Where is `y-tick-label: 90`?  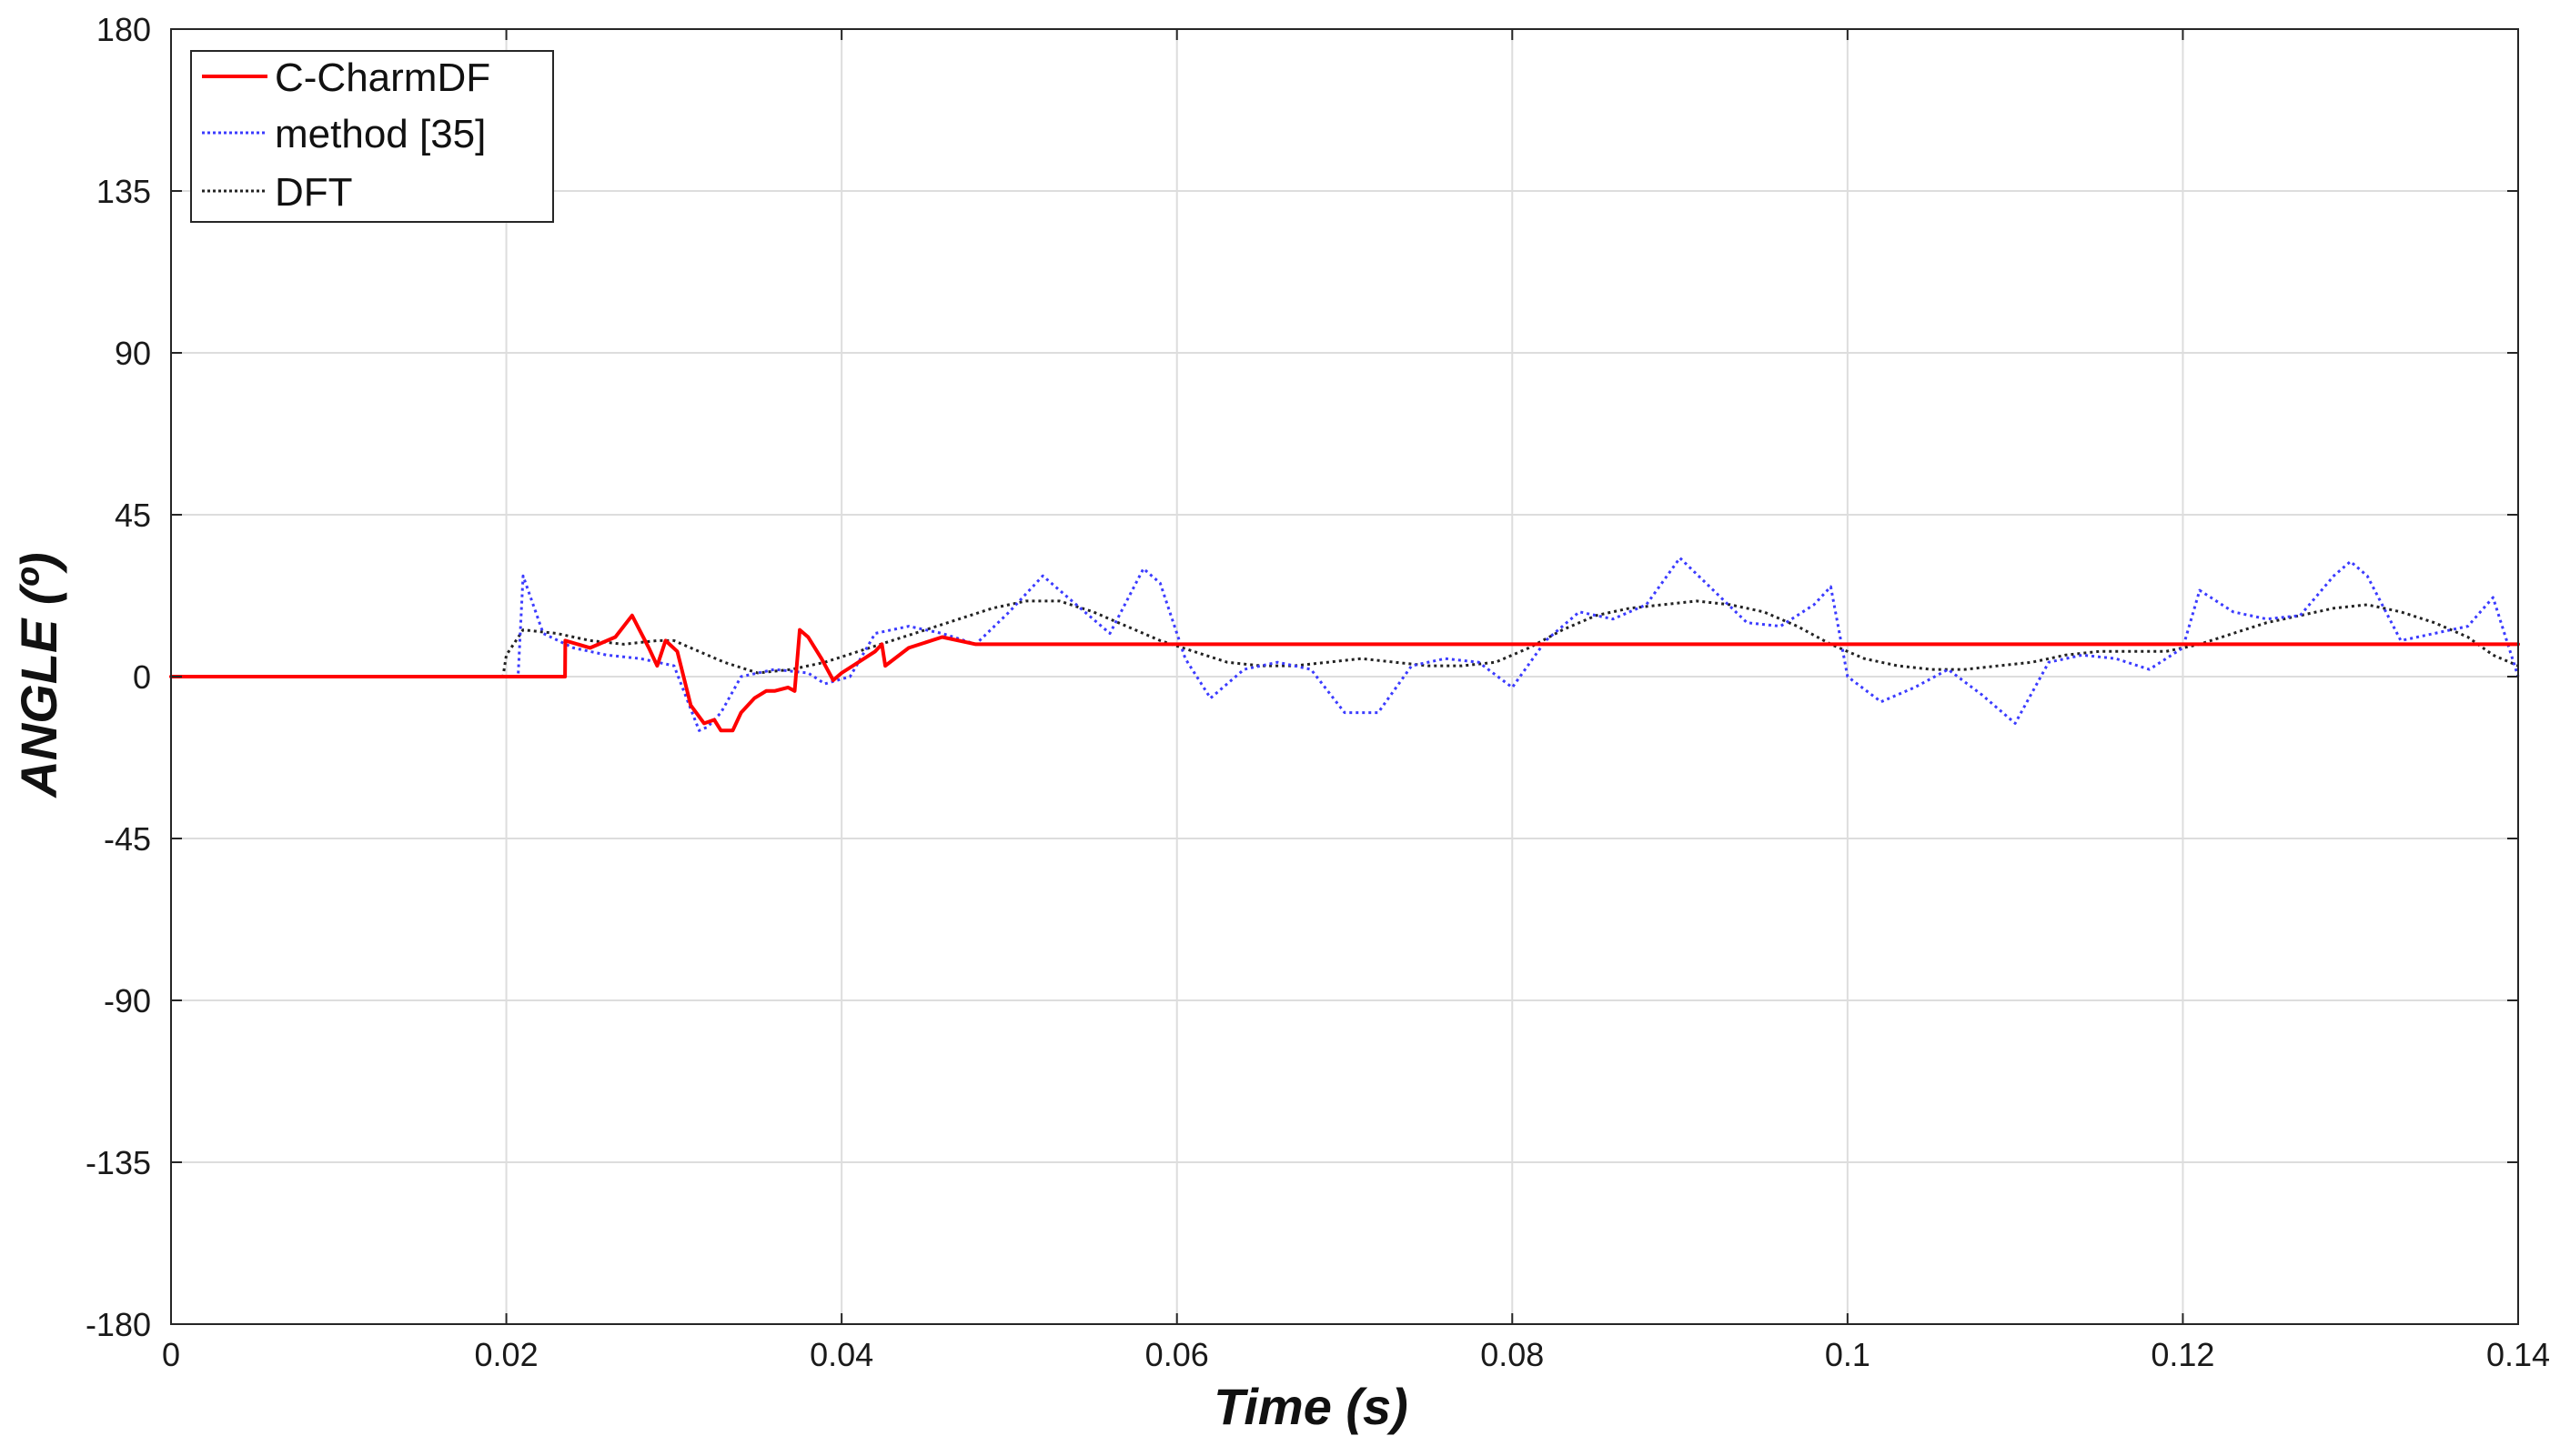 y-tick-label: 90 is located at coordinates (133, 354).